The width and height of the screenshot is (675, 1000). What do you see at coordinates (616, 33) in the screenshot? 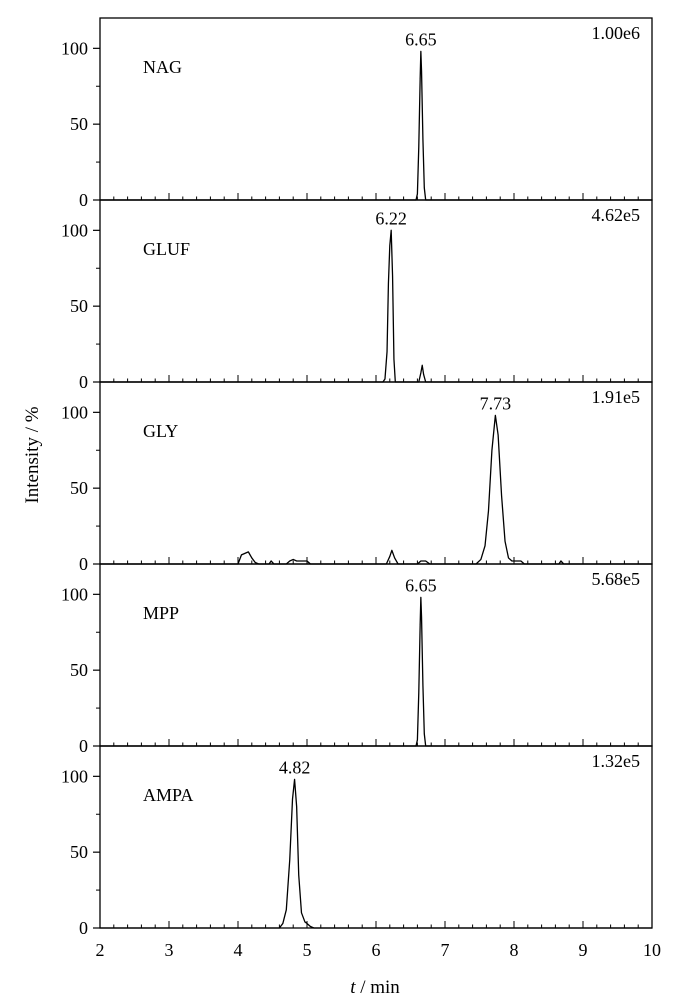
I see `intensity-scale-label: 1.00e6` at bounding box center [616, 33].